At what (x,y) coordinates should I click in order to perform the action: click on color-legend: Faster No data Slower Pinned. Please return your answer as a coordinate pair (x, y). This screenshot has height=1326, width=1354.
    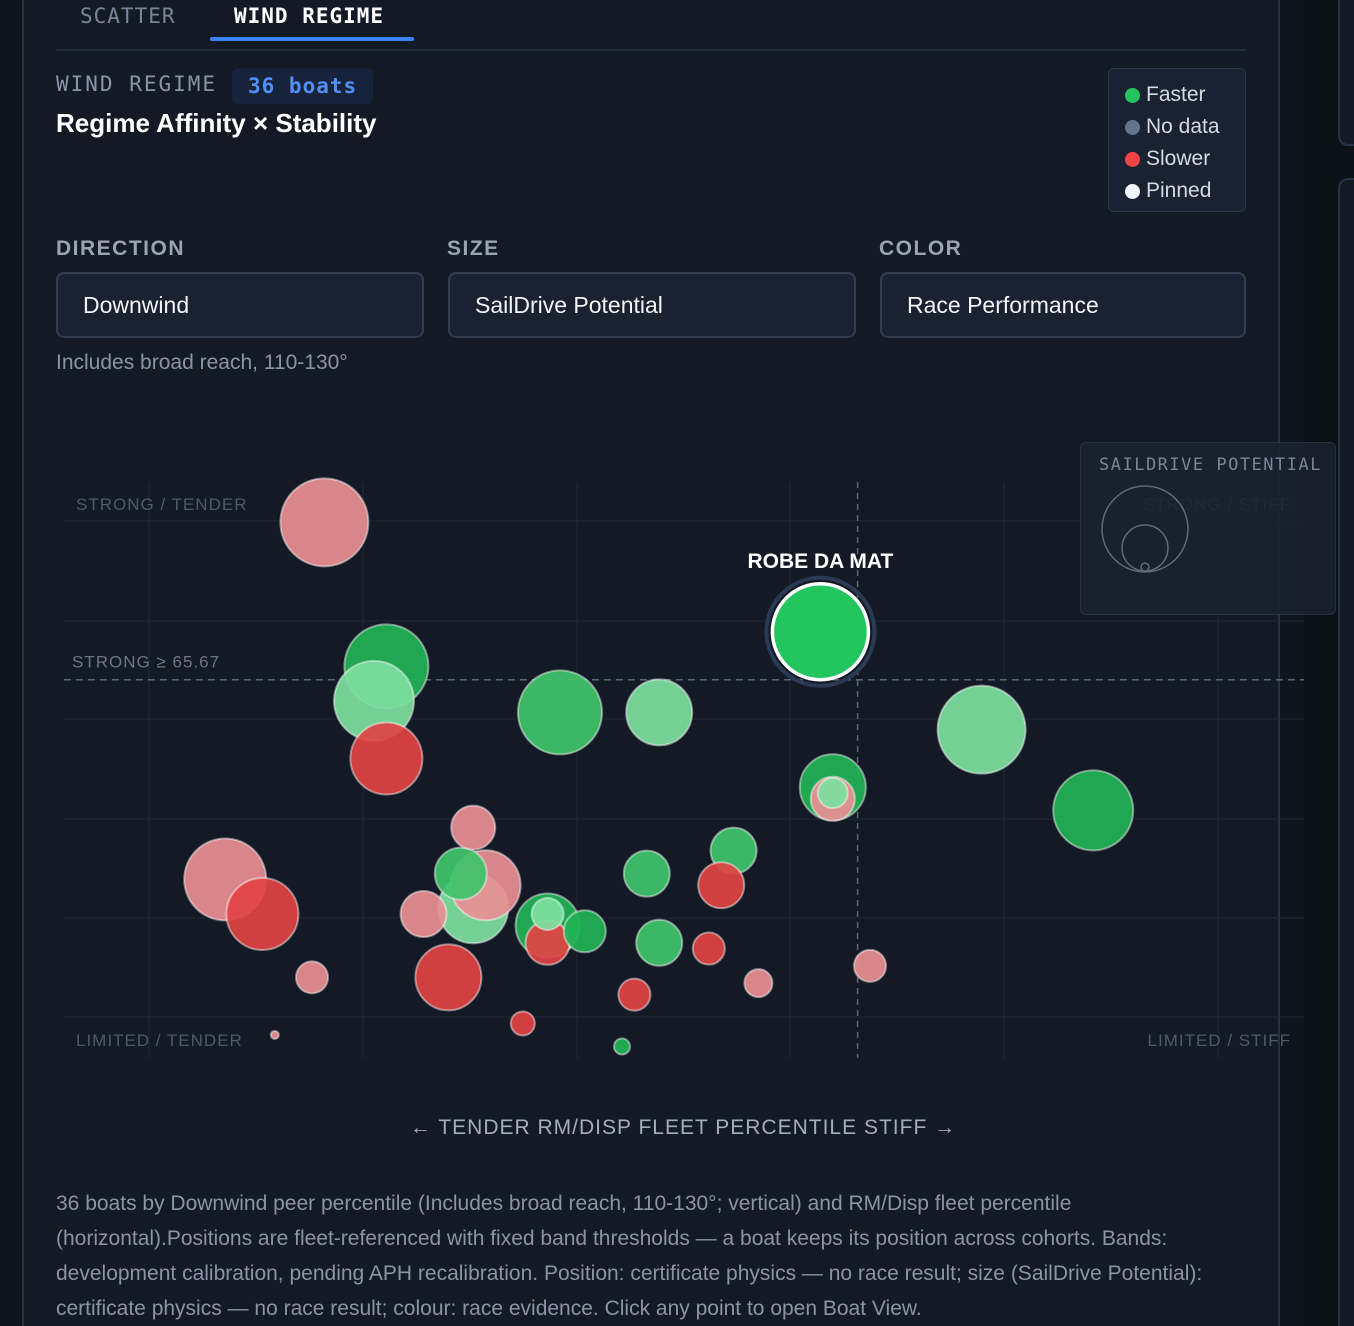
    Looking at the image, I should click on (1177, 140).